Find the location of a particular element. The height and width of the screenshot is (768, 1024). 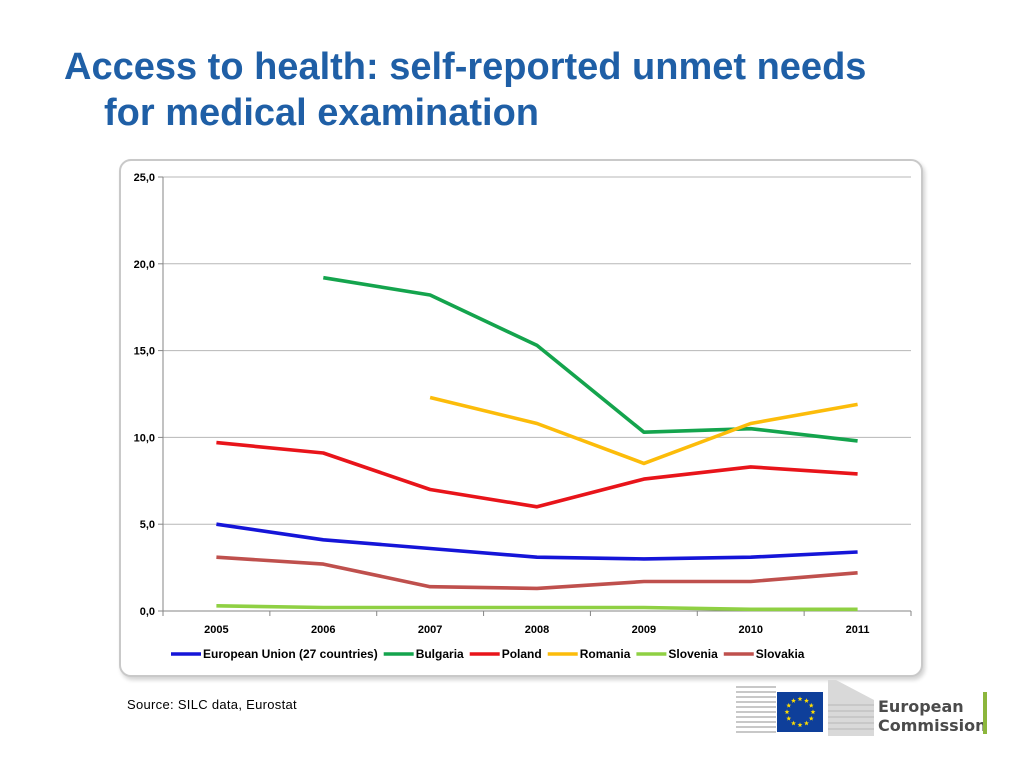

slide-title-line-2: for medical examination is located at coordinates (322, 113).